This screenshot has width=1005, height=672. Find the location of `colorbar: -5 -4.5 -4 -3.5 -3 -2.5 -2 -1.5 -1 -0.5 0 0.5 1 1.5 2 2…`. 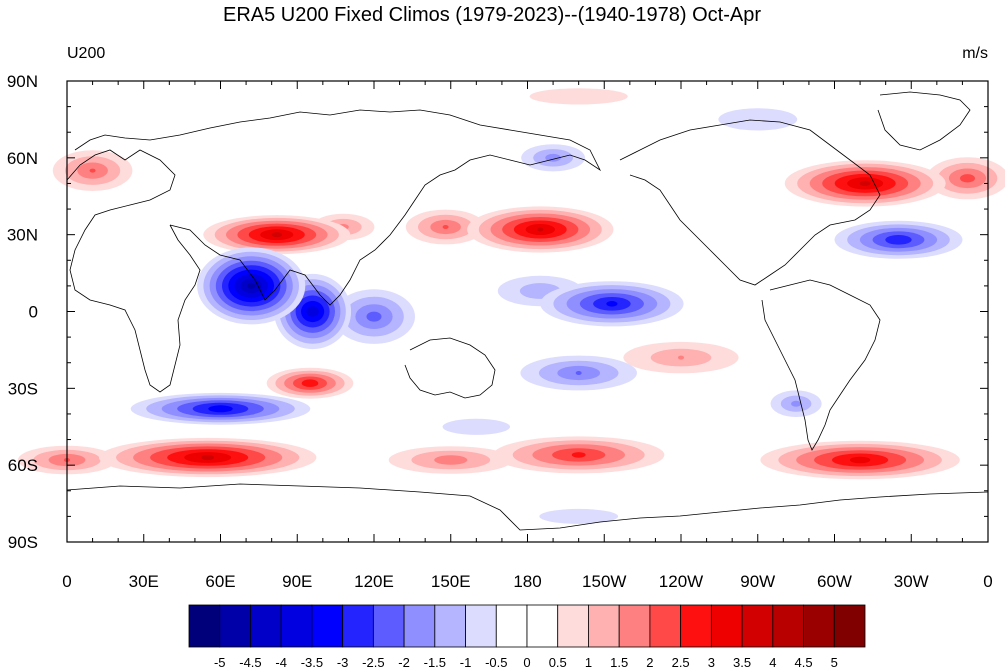

colorbar: -5 -4.5 -4 -3.5 -3 -2.5 -2 -1.5 -1 -0.5 0 0.5 1 1.5 2 2… is located at coordinates (527, 637).